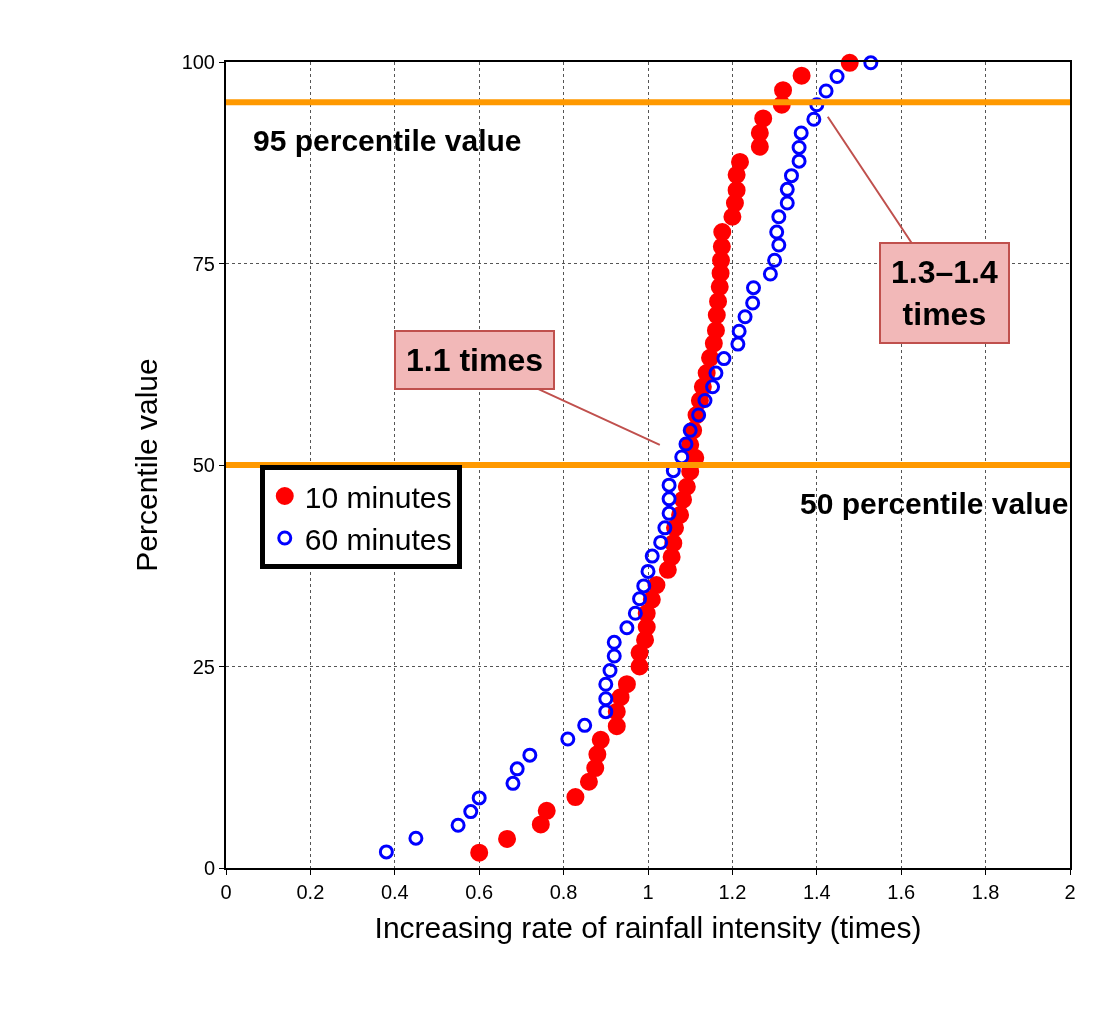 This screenshot has width=1118, height=1030. Describe the element at coordinates (816, 892) in the screenshot. I see `x-tick-label: 1.4` at that location.